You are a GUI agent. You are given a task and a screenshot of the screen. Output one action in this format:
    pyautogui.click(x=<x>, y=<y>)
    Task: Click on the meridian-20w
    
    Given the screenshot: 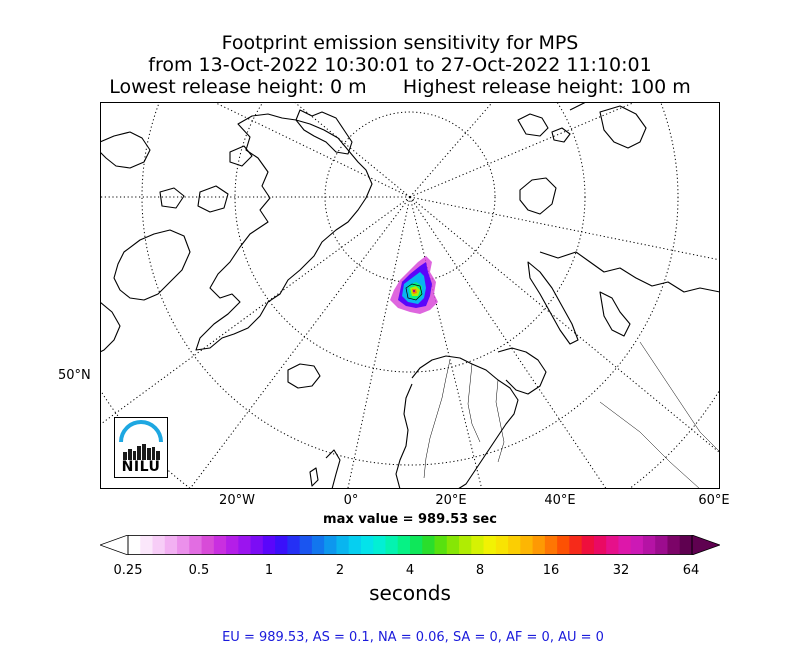 What is the action you would take?
    pyautogui.click(x=300, y=342)
    